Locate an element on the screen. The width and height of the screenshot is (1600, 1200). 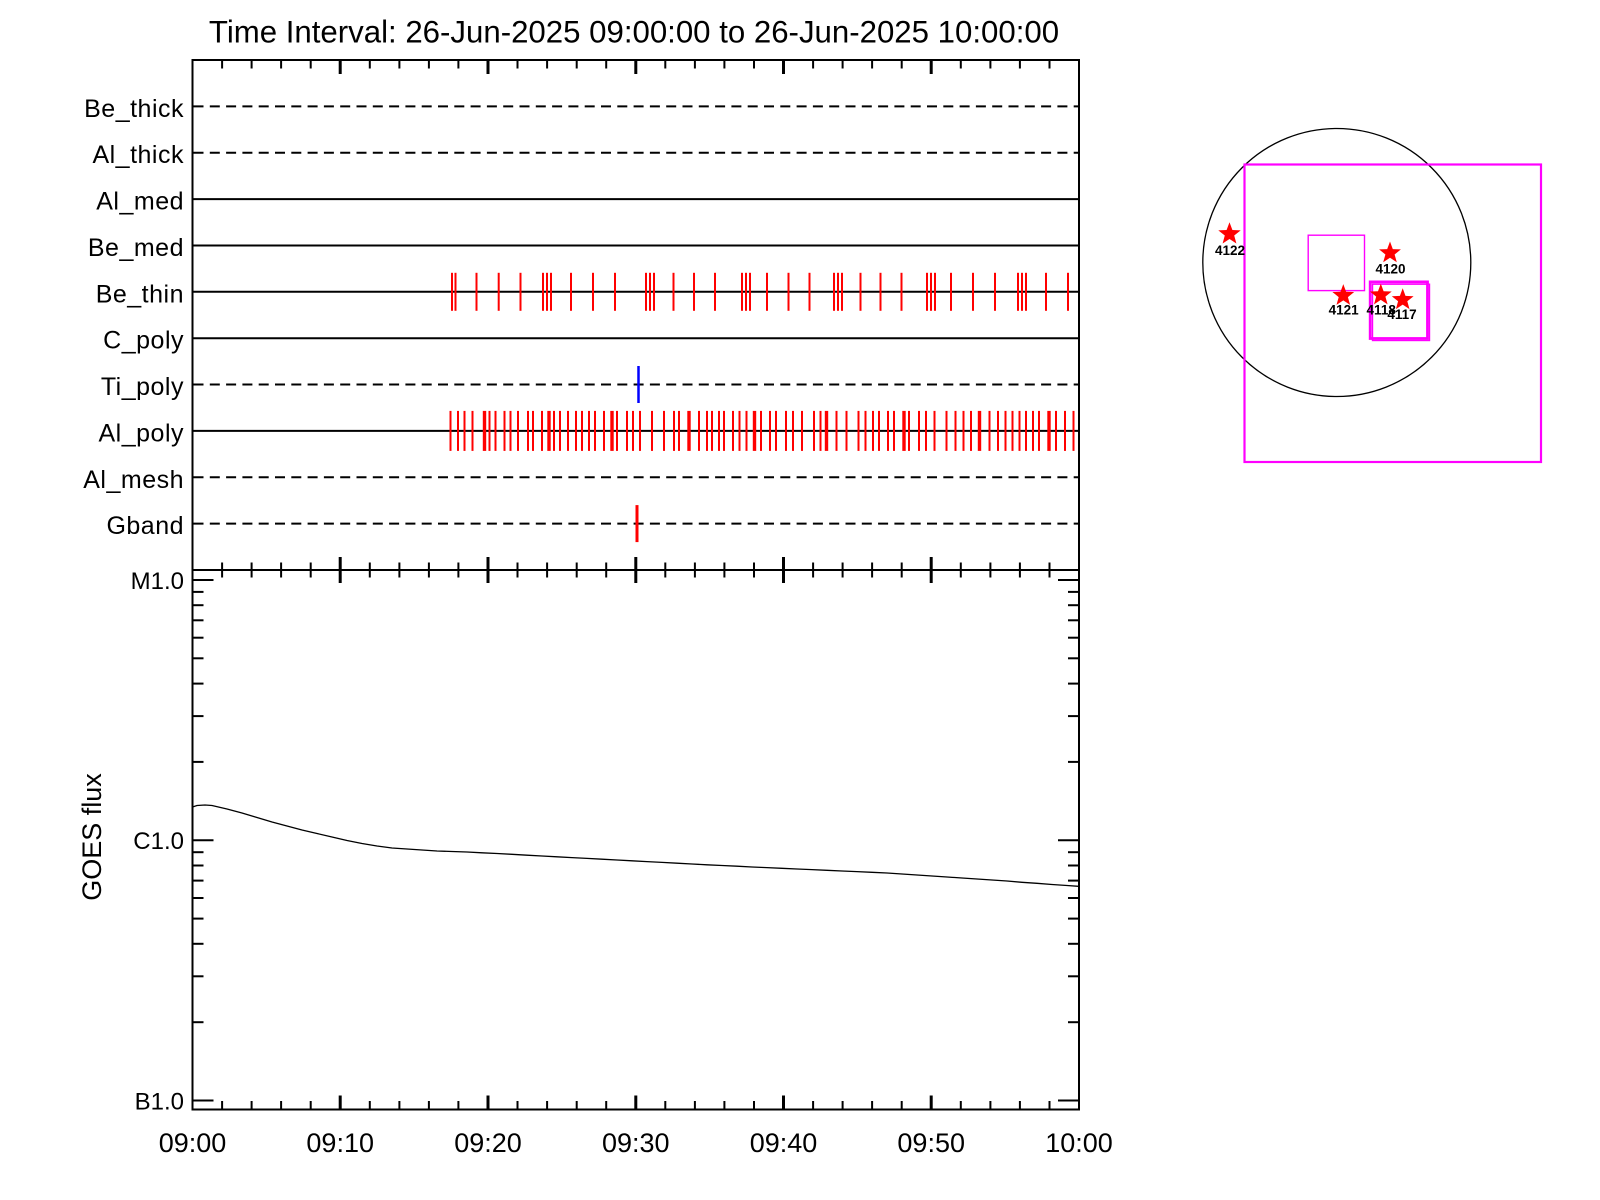
svg-text: 10:00 is located at coordinates (1079, 1143).